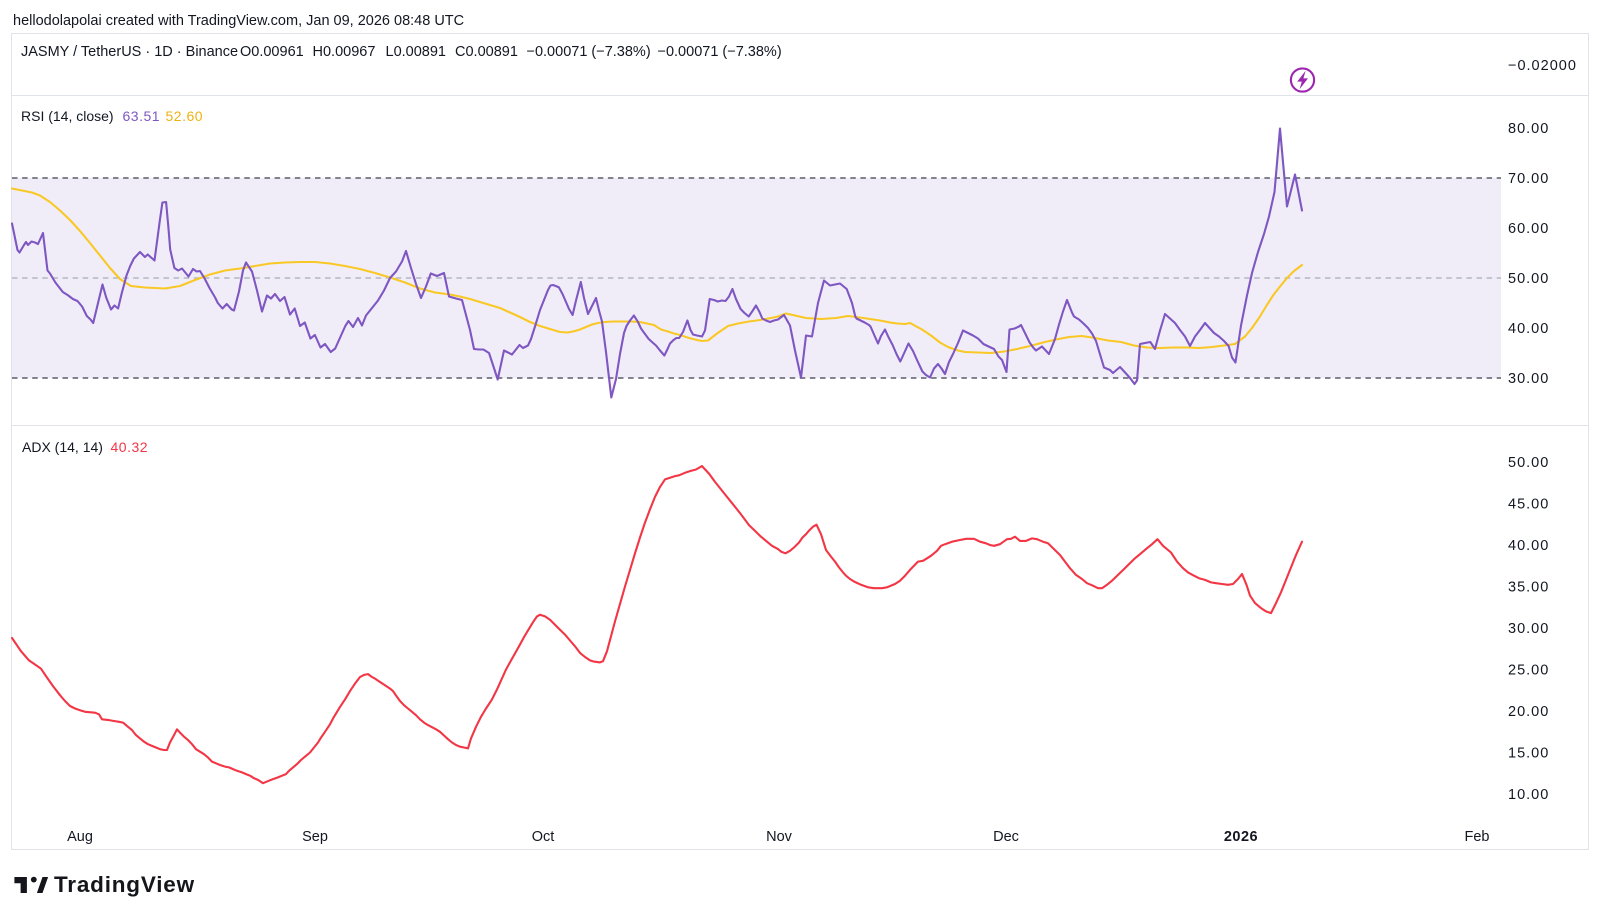 This screenshot has width=1600, height=921. I want to click on svg-text: Nov, so click(779, 837).